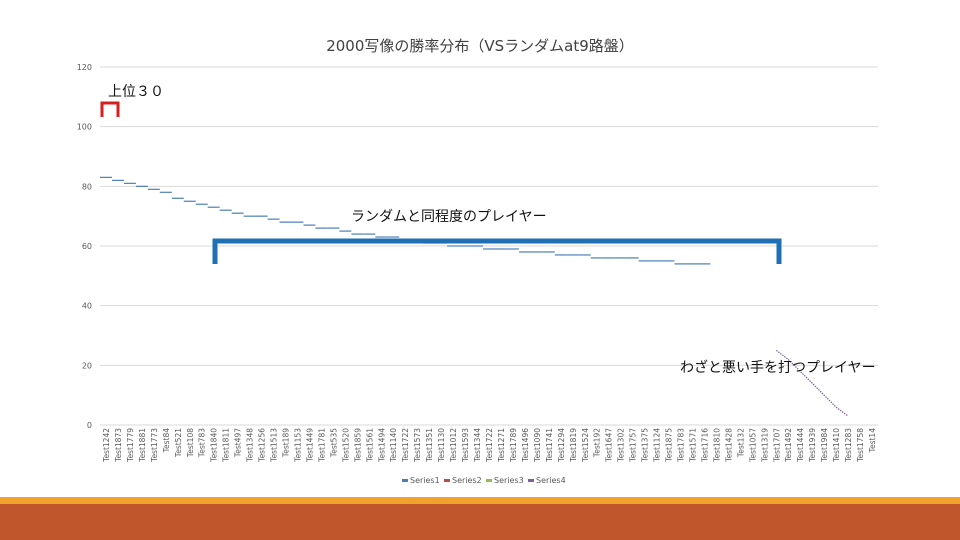 The height and width of the screenshot is (540, 960). What do you see at coordinates (480, 522) in the screenshot?
I see `footer-bar` at bounding box center [480, 522].